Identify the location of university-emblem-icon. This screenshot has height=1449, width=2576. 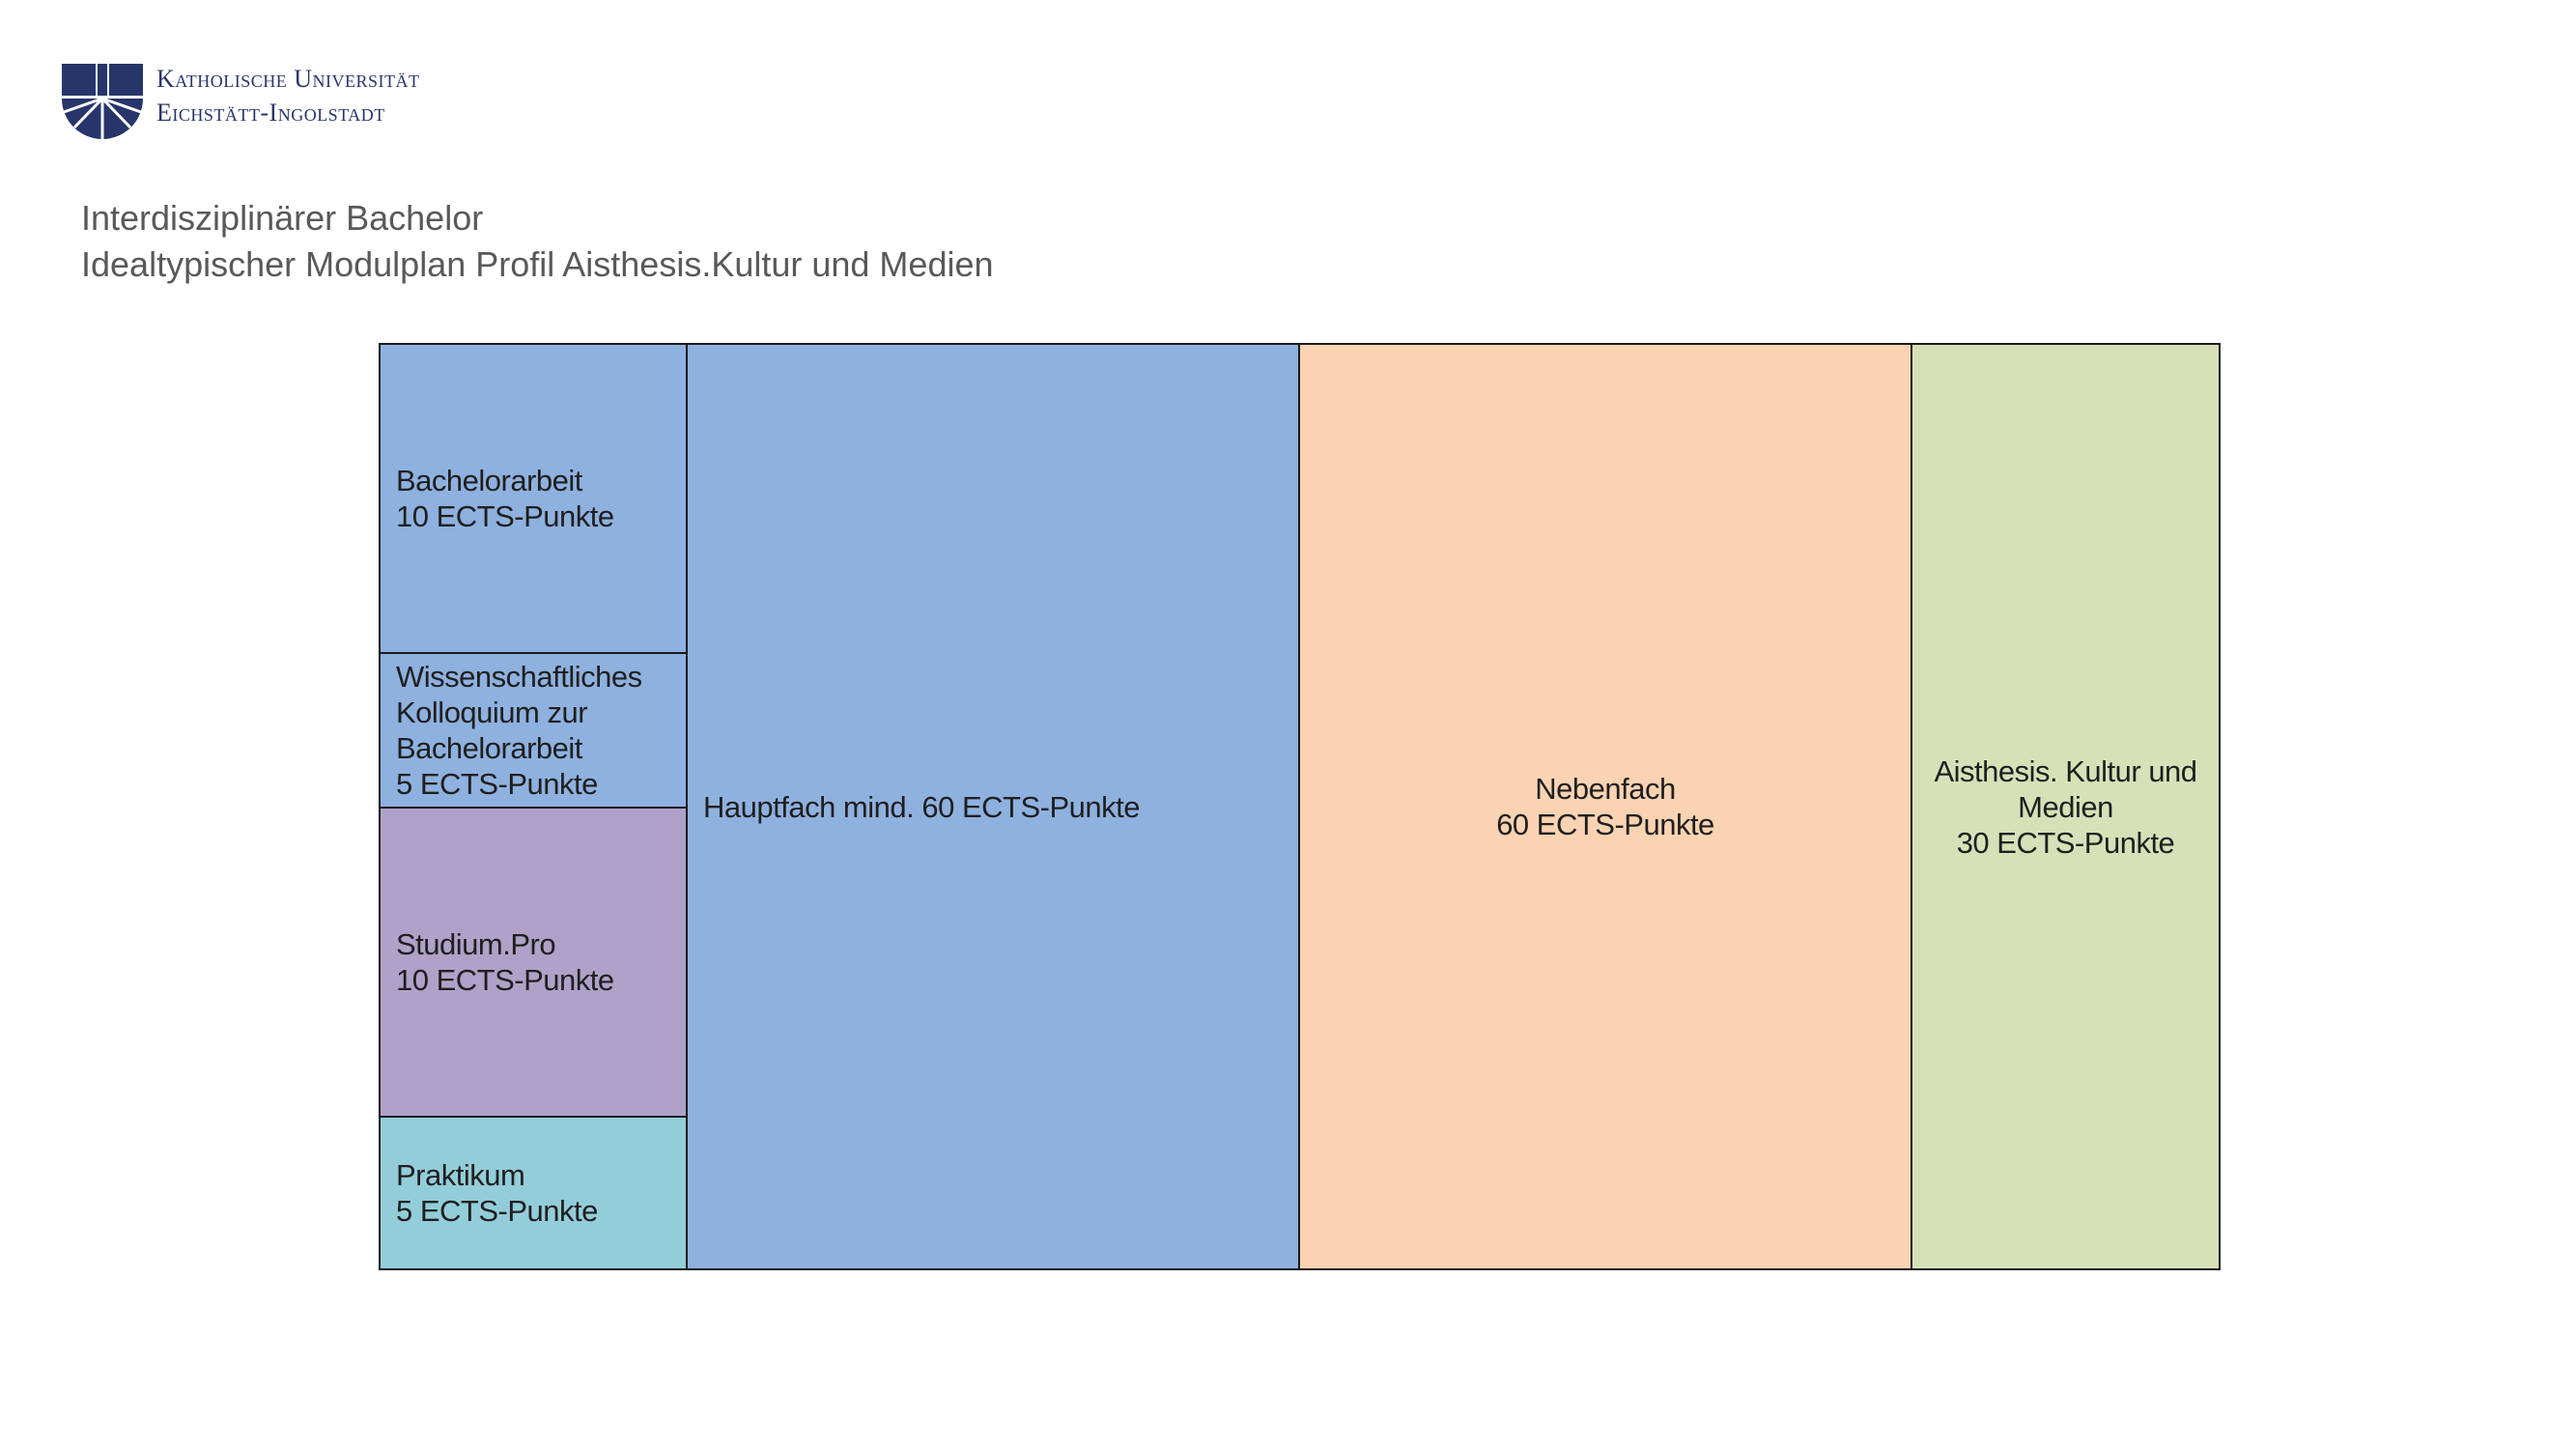
(102, 101).